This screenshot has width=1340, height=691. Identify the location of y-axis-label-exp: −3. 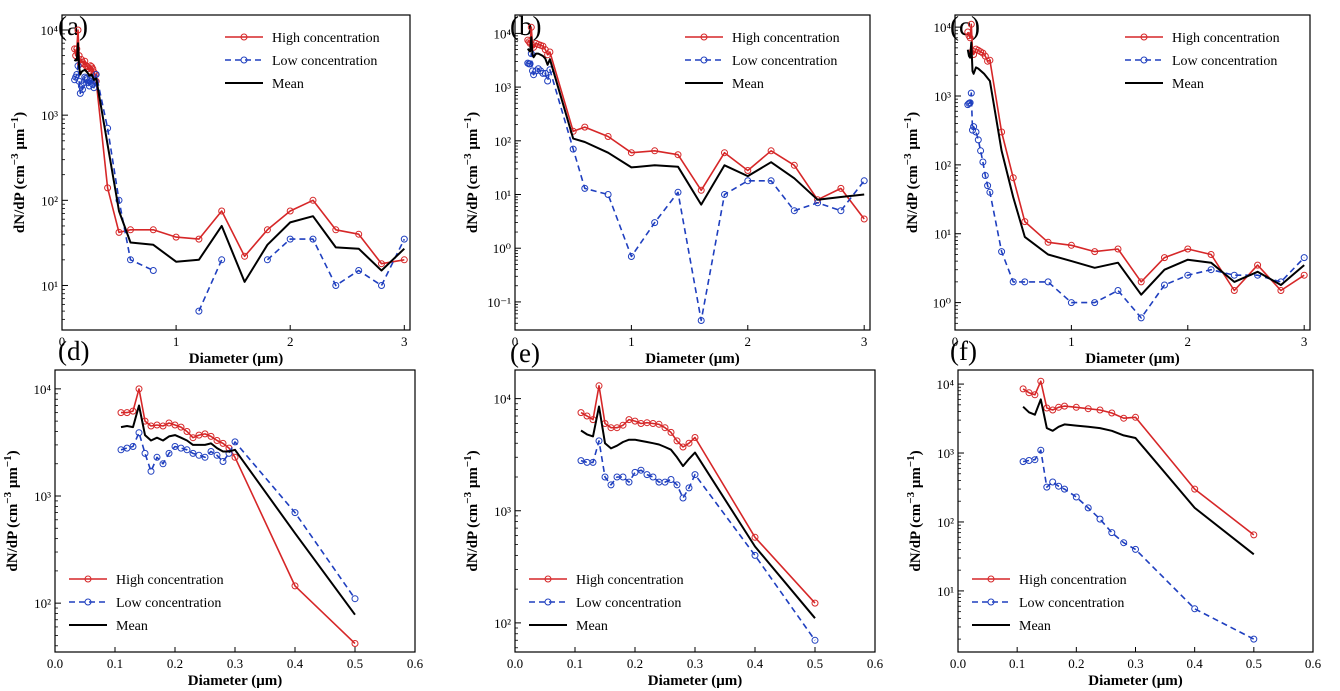
(15, 159).